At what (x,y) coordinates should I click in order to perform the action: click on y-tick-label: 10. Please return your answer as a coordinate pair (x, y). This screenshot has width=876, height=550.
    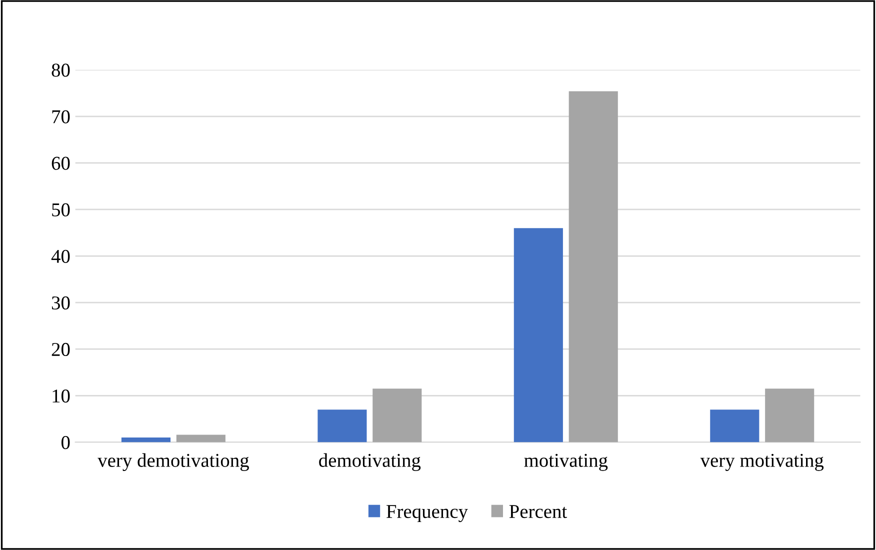
    Looking at the image, I should click on (61, 396).